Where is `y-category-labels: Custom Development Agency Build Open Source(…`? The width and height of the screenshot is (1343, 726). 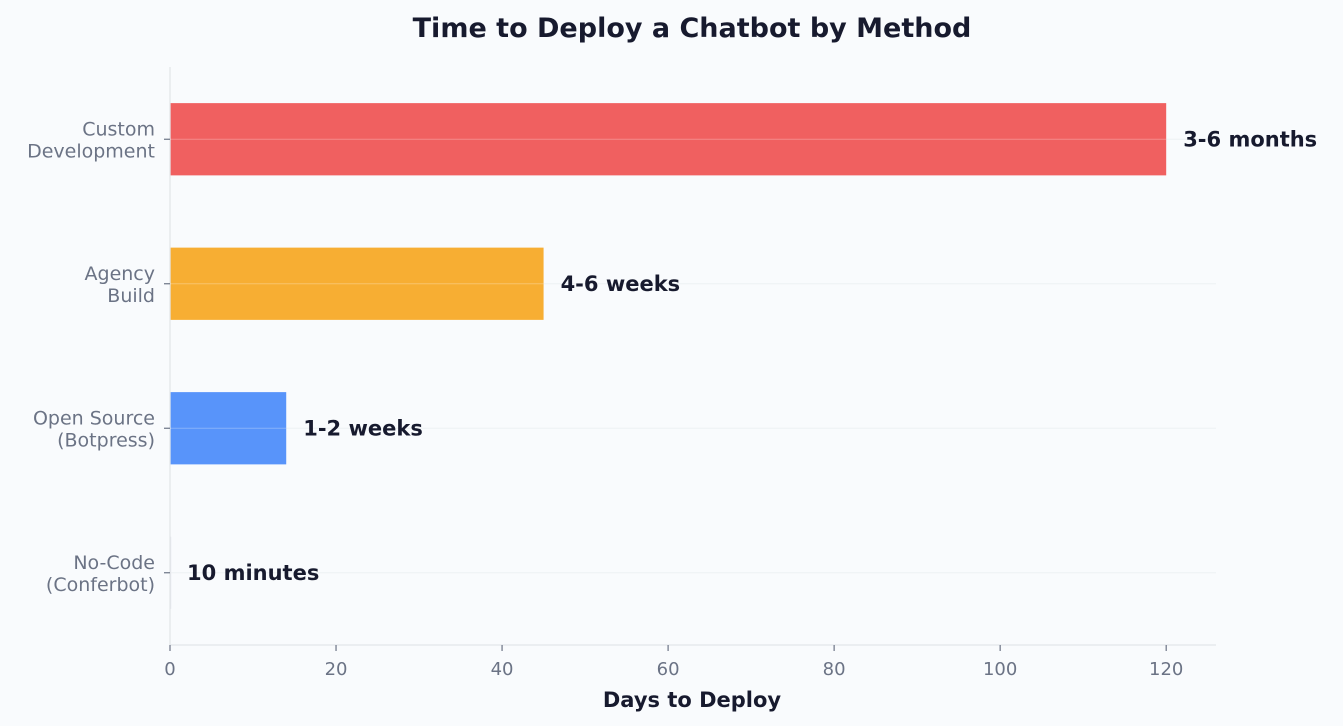 y-category-labels: Custom Development Agency Build Open Source(… is located at coordinates (98, 357).